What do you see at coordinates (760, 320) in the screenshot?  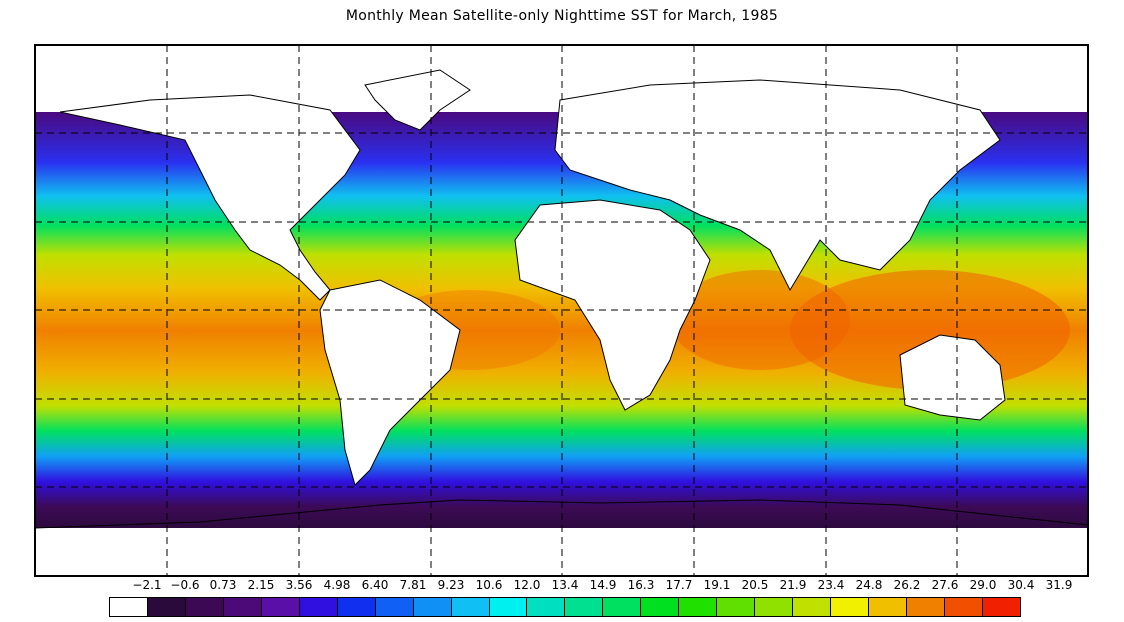 I see `indian-ocean-warm` at bounding box center [760, 320].